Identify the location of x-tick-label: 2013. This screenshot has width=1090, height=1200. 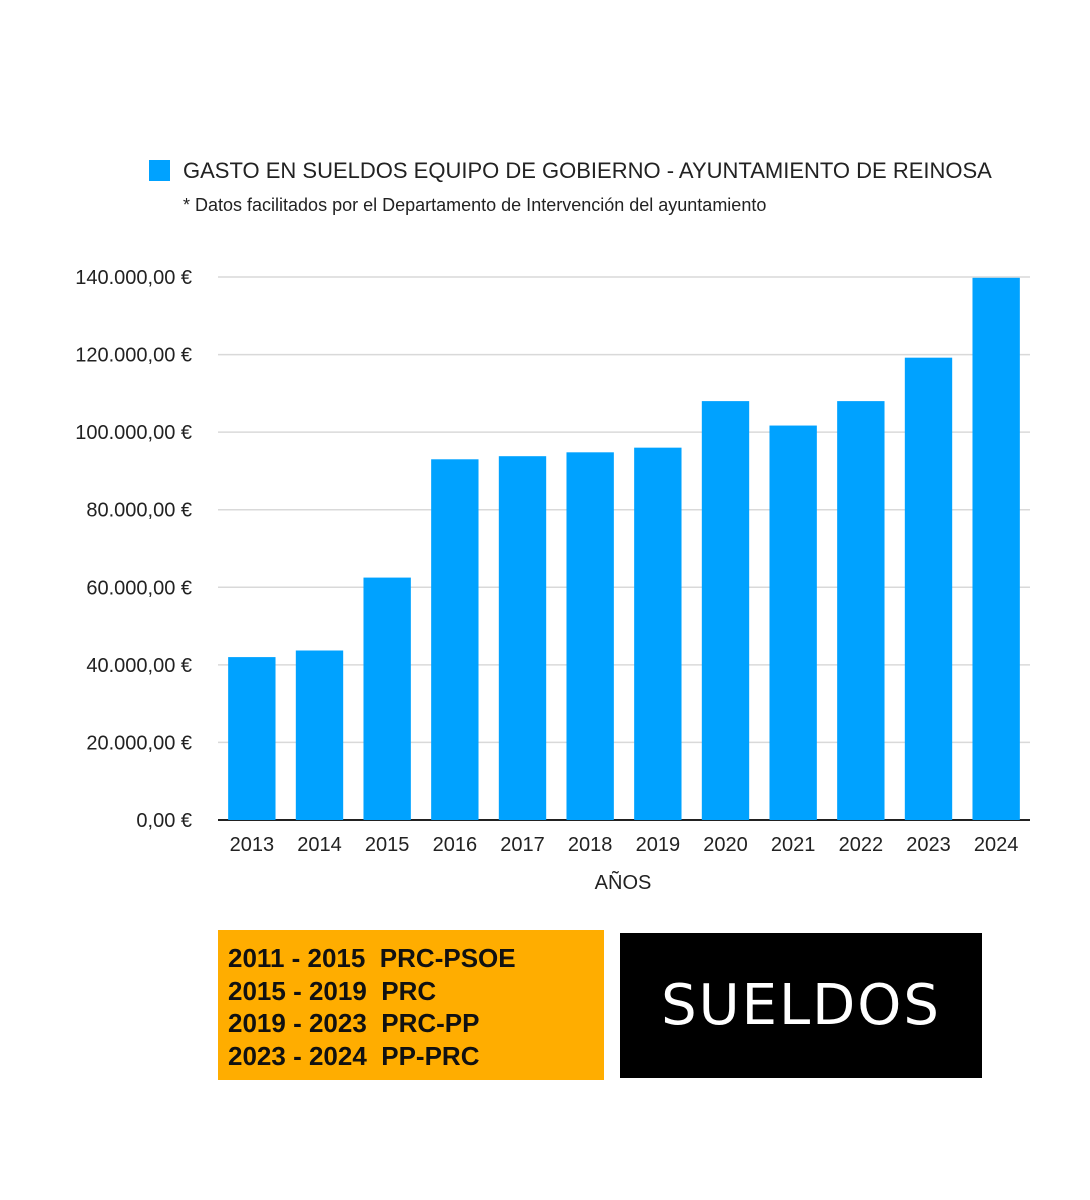
(252, 845).